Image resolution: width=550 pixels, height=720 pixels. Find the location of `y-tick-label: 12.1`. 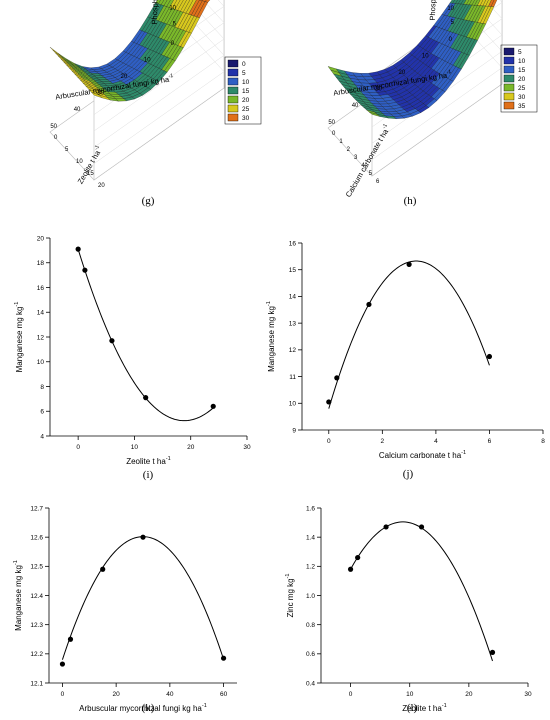

y-tick-label: 12.1 is located at coordinates (36, 683).